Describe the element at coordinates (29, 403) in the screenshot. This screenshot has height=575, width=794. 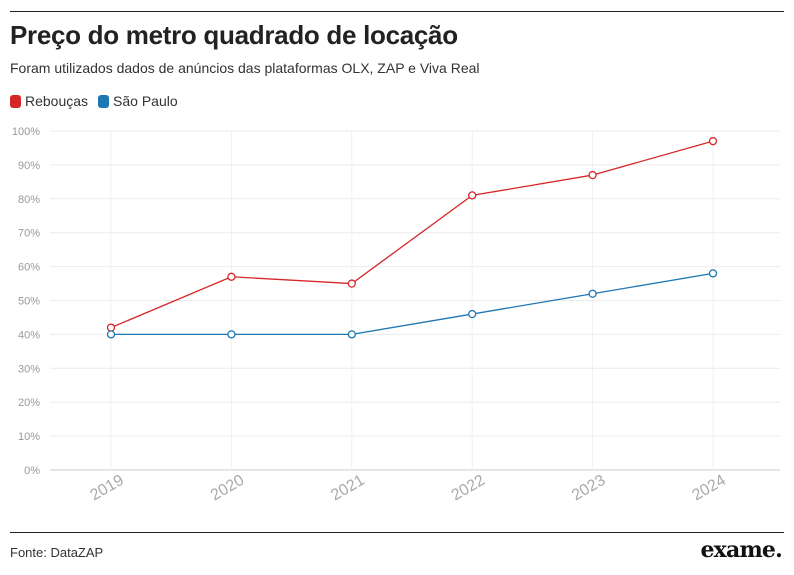
I see `y-tick-label: 20%` at that location.